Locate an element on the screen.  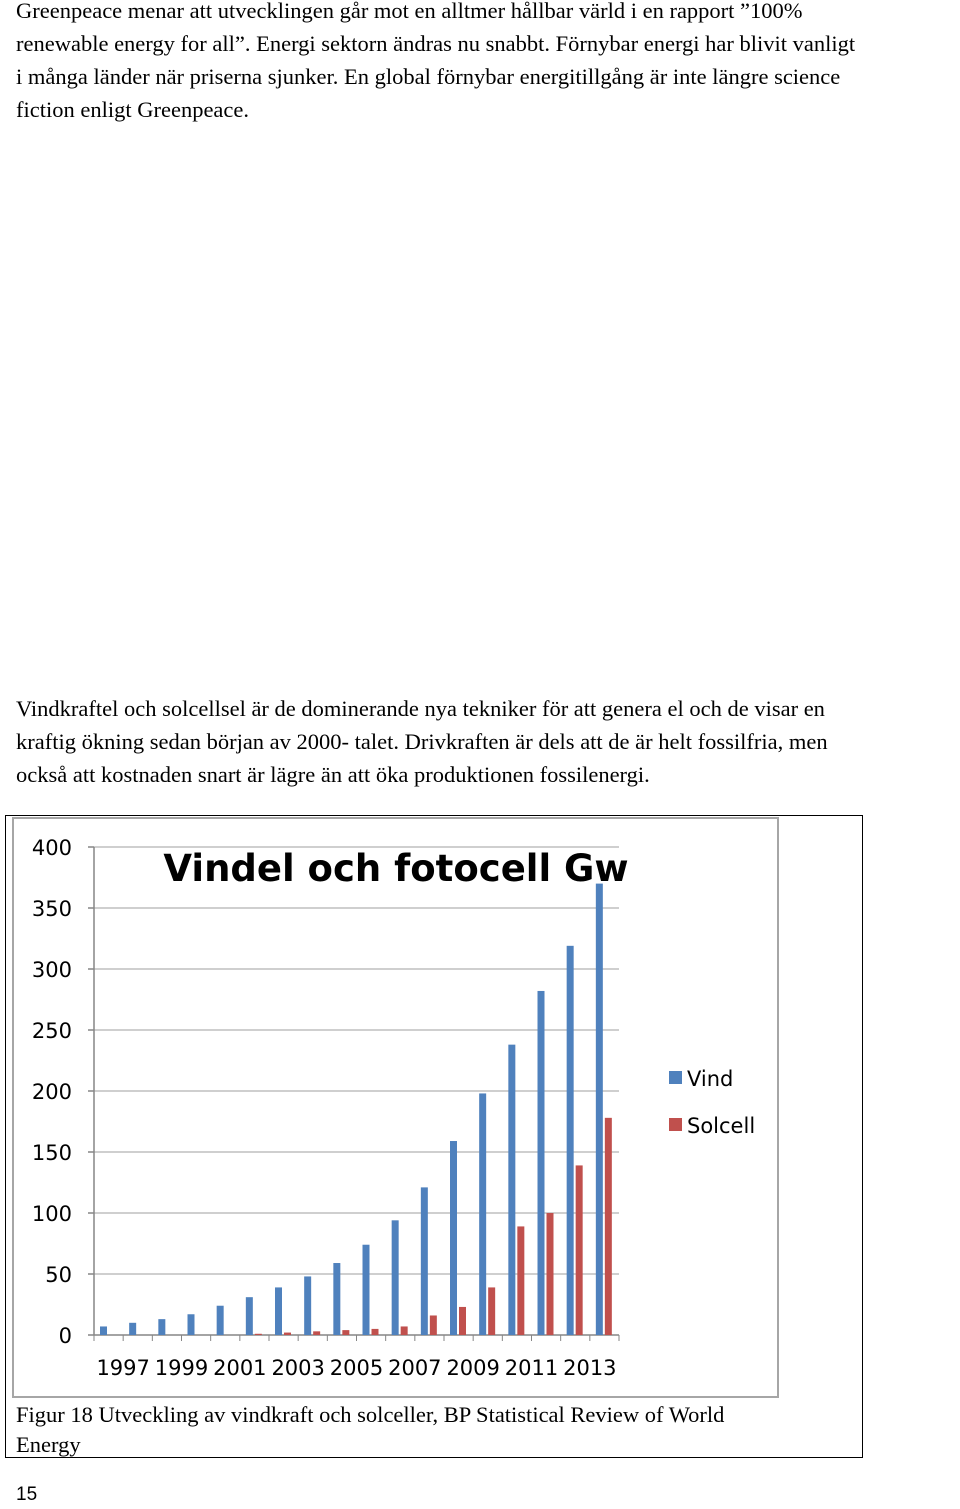
x-tick-label: 2005 is located at coordinates (356, 1368).